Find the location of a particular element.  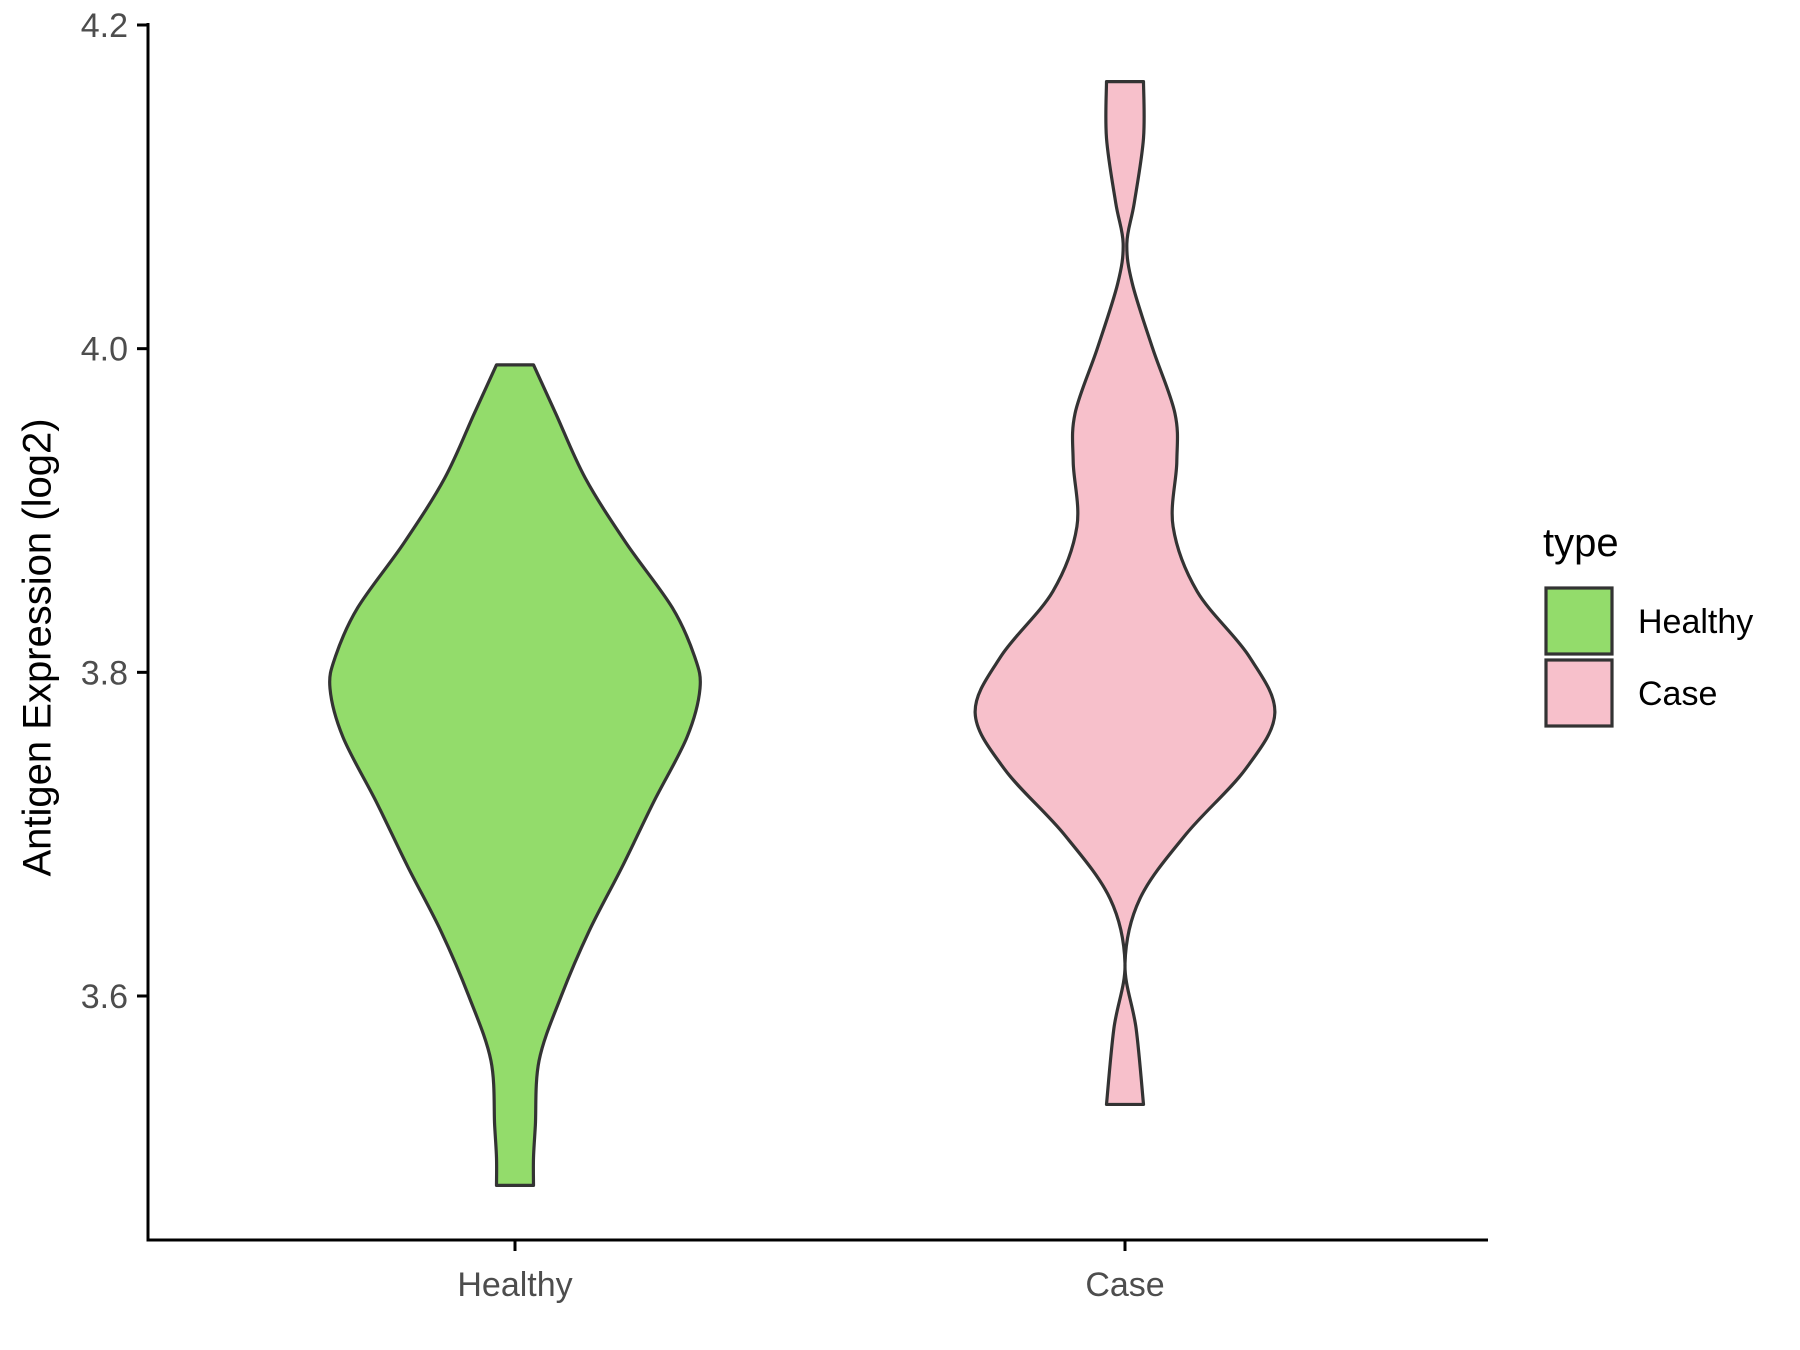

legend-items: Healthy Case is located at coordinates (1648, 657).